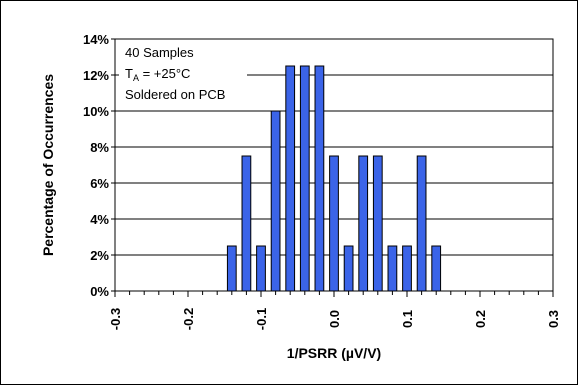 This screenshot has height=386, width=578. I want to click on annotation-background, so click(183, 75).